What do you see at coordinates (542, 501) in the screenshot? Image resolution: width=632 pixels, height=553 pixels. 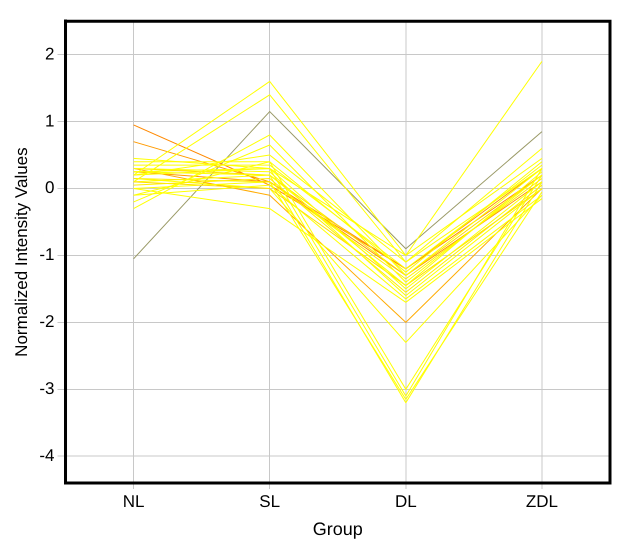 I see `x-tick-label: ZDL` at bounding box center [542, 501].